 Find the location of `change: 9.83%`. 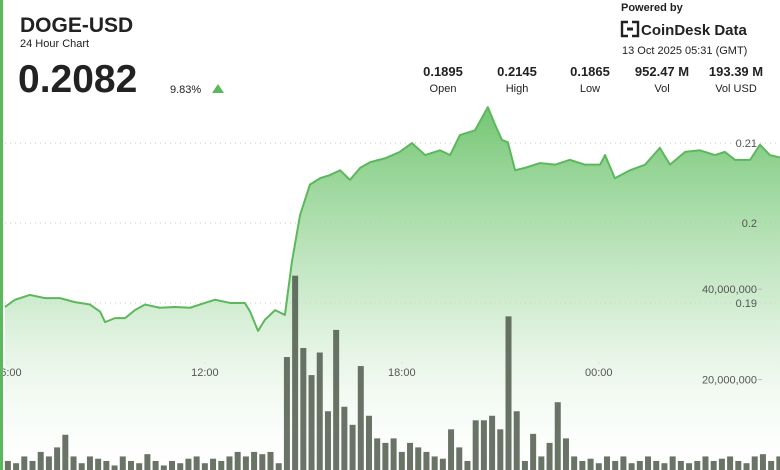

change: 9.83% is located at coordinates (185, 90).